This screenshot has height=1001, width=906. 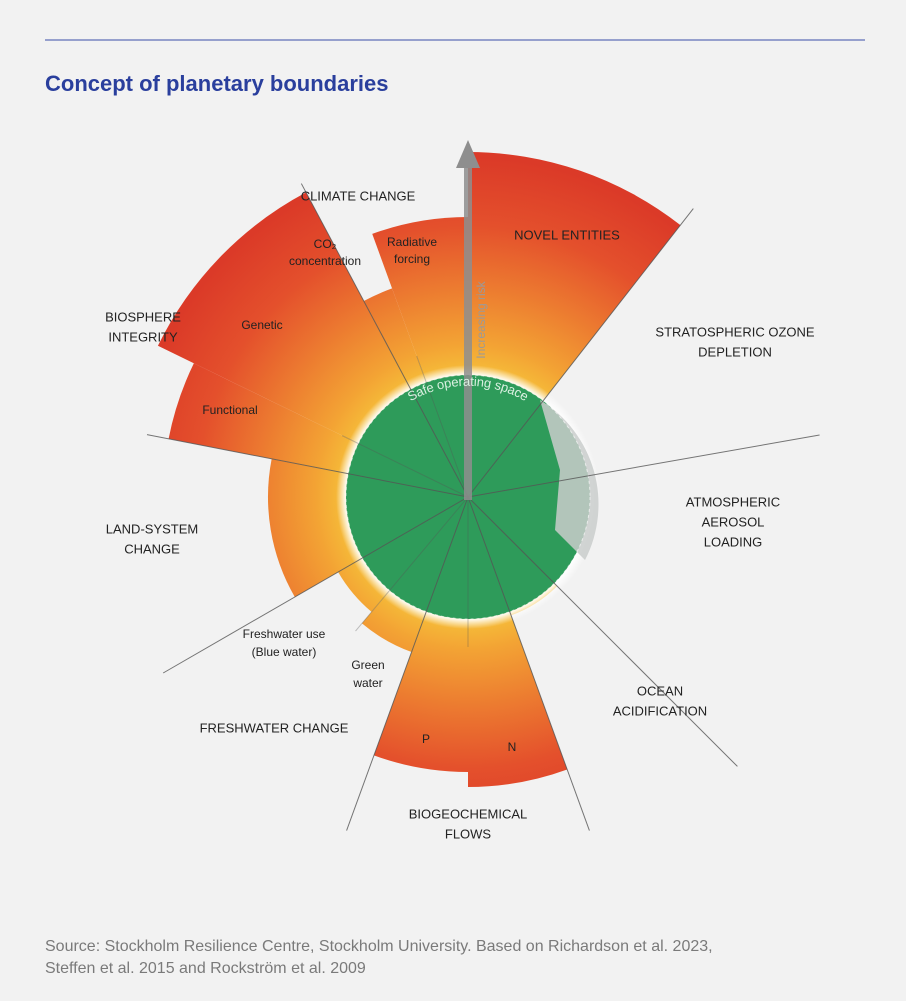 I want to click on boundary-label: BIOGEOCHEMICAL, so click(x=468, y=813).